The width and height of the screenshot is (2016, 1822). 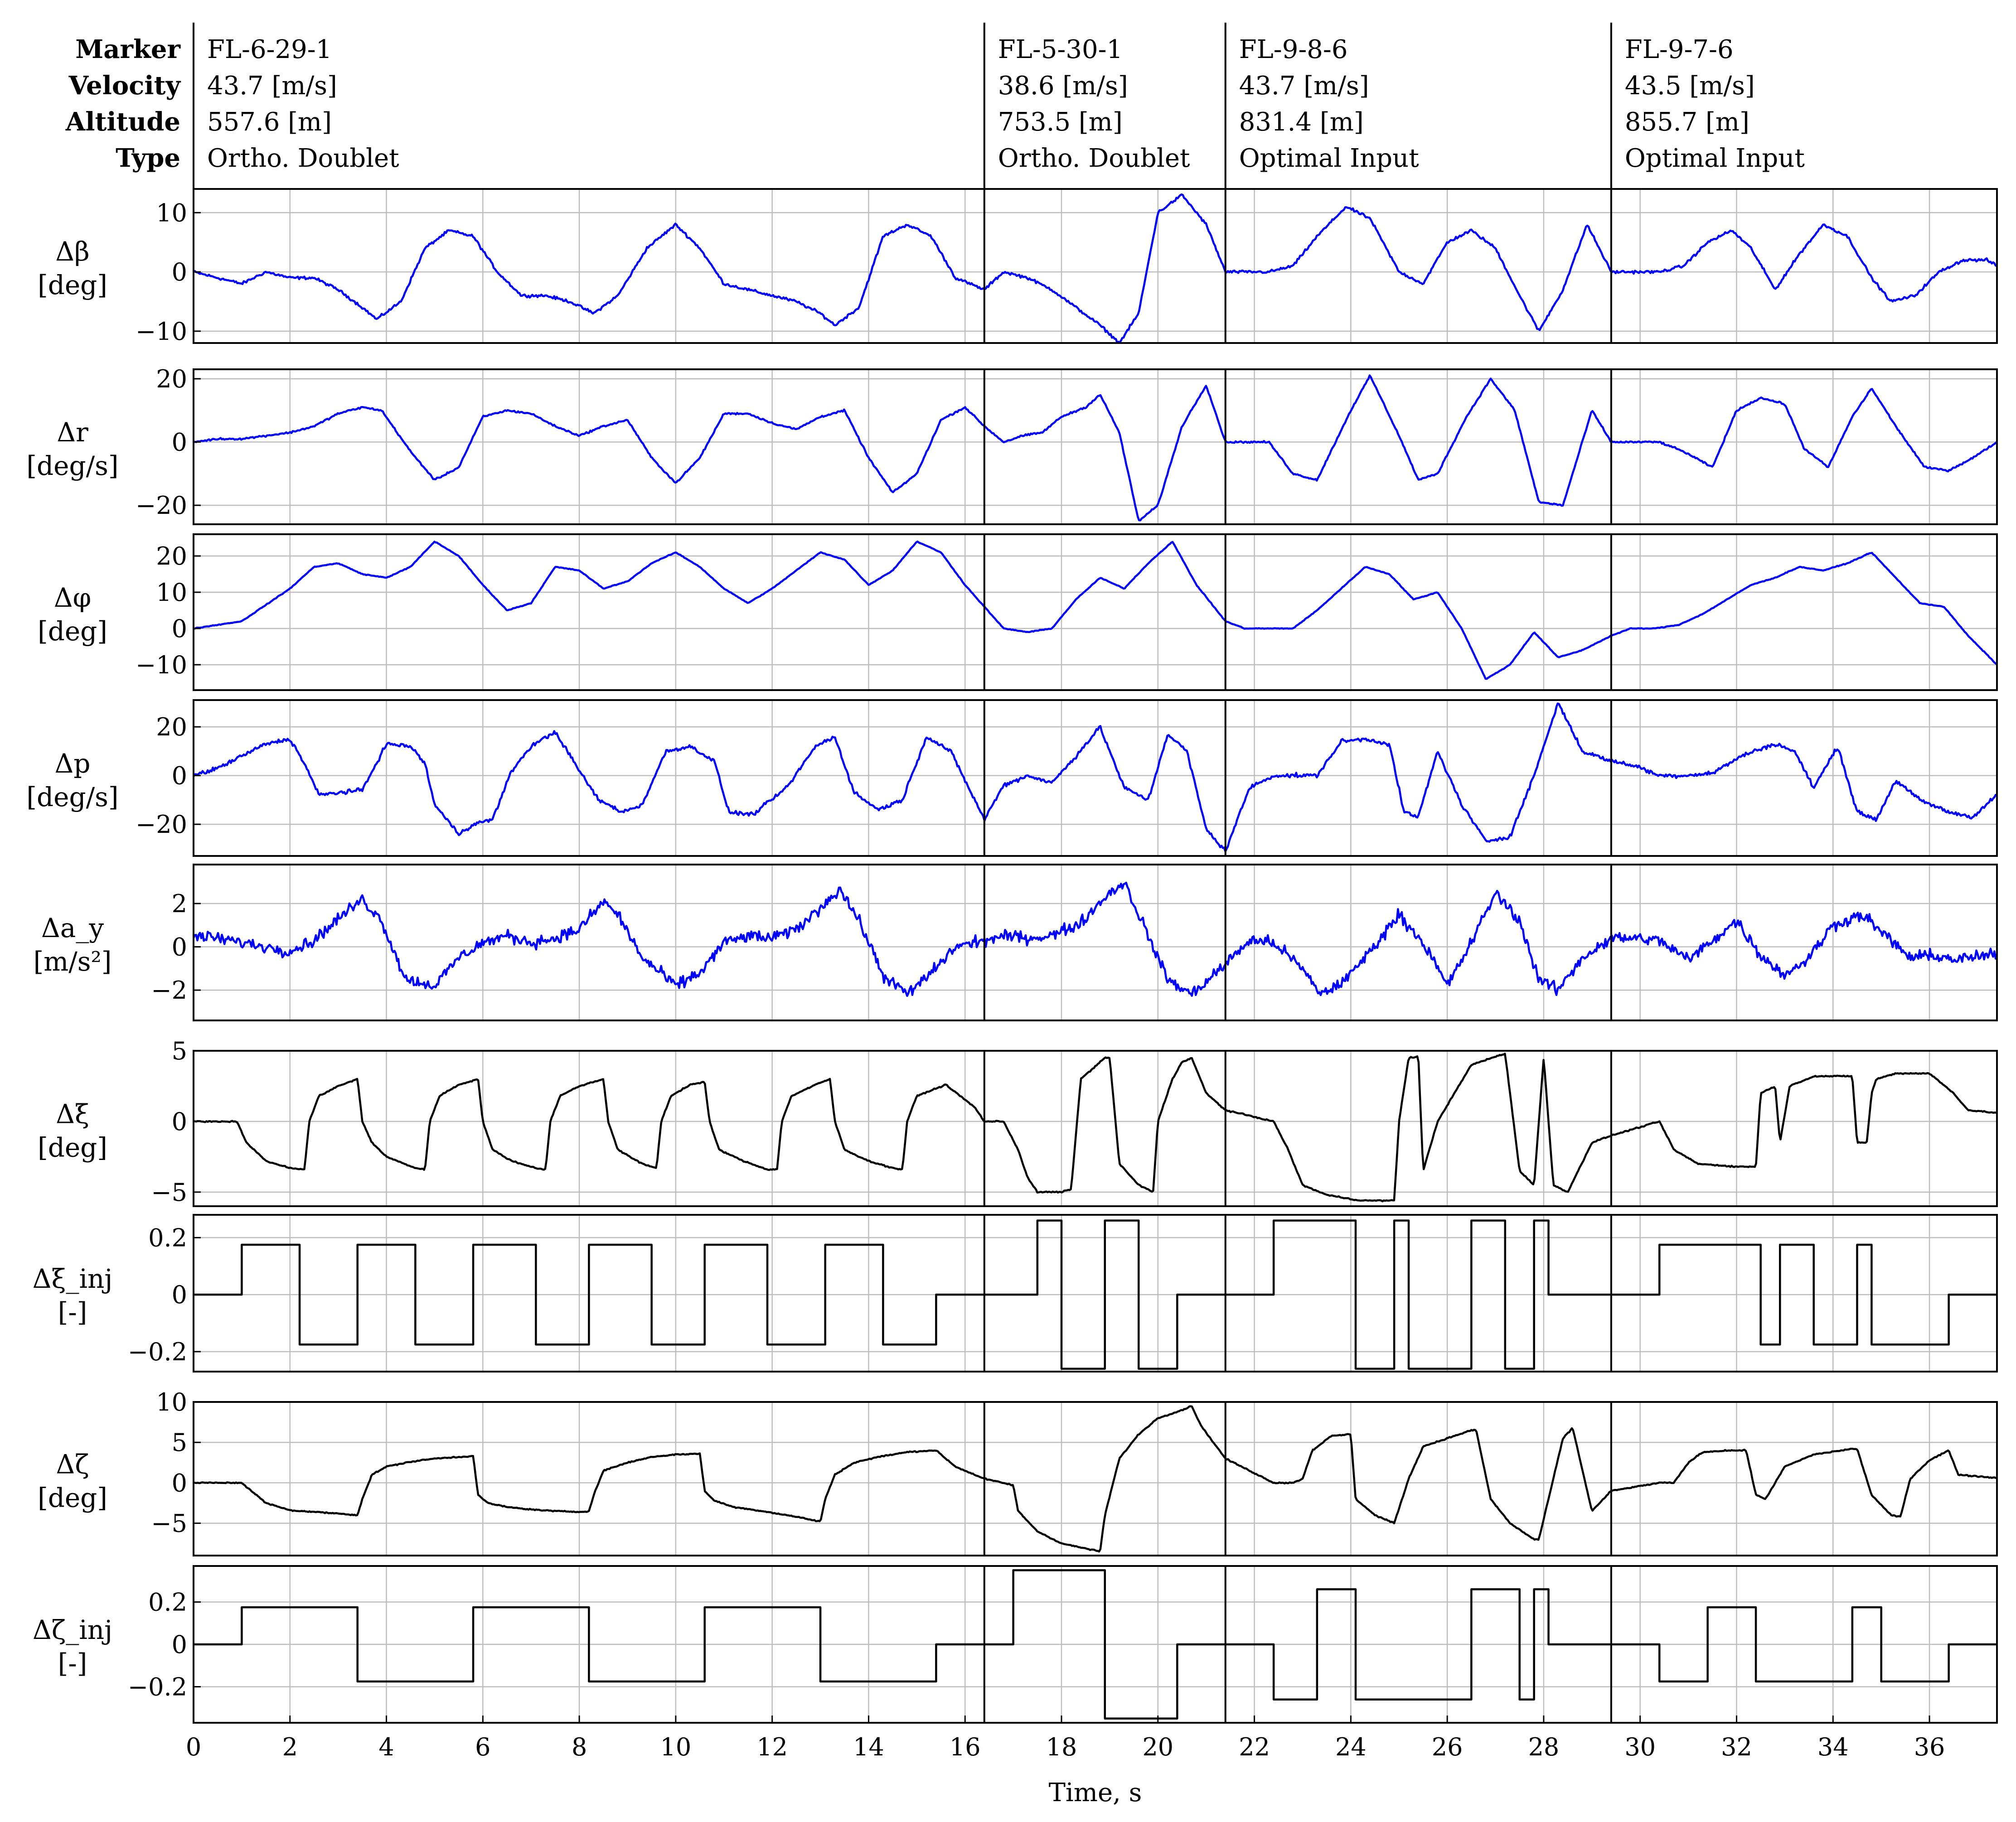 What do you see at coordinates (1329, 158) in the screenshot?
I see `header-type-3: Optimal Input` at bounding box center [1329, 158].